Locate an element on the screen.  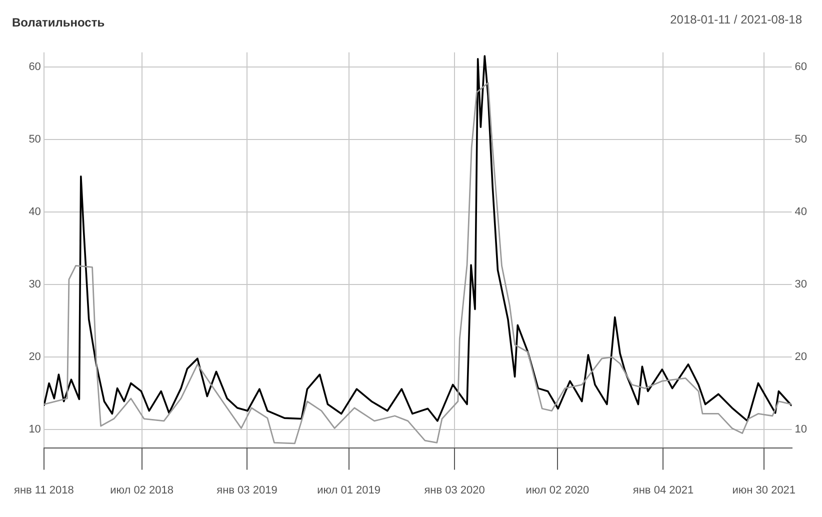
y-tick-label: 20 is located at coordinates (34, 357).